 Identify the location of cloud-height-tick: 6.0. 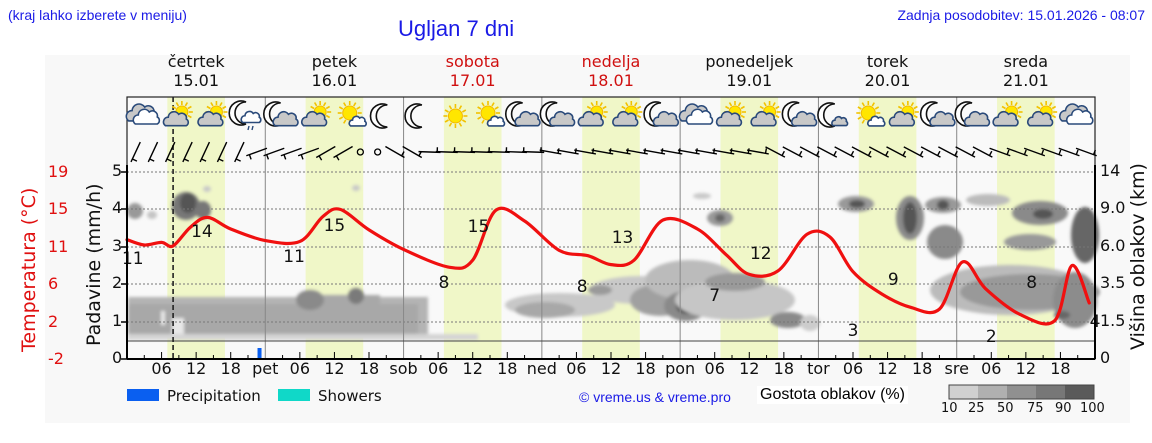
(1113, 245).